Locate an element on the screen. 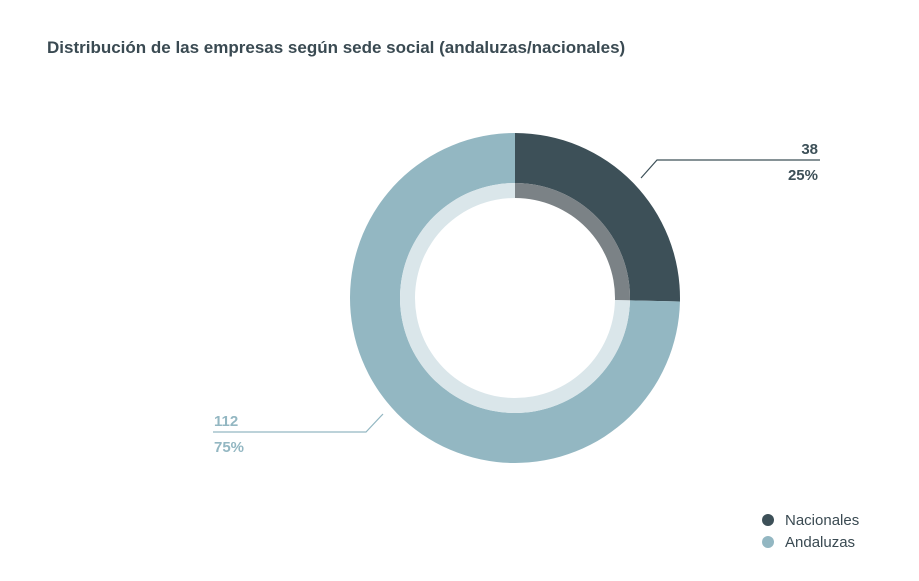  legend-item-andaluzas: Andaluzas is located at coordinates (810, 542).